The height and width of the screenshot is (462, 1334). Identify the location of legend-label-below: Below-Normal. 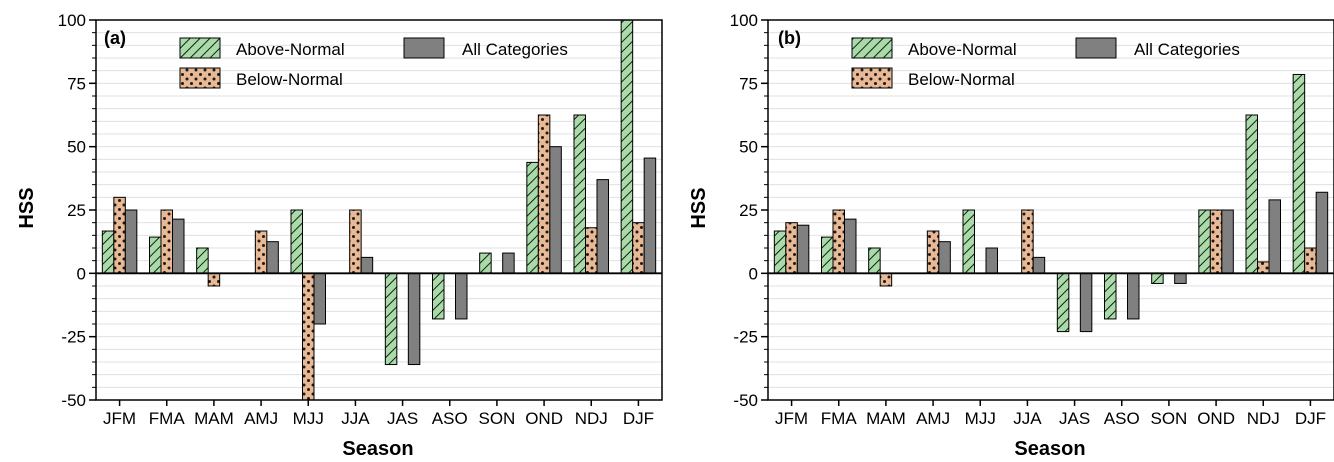
(961, 79).